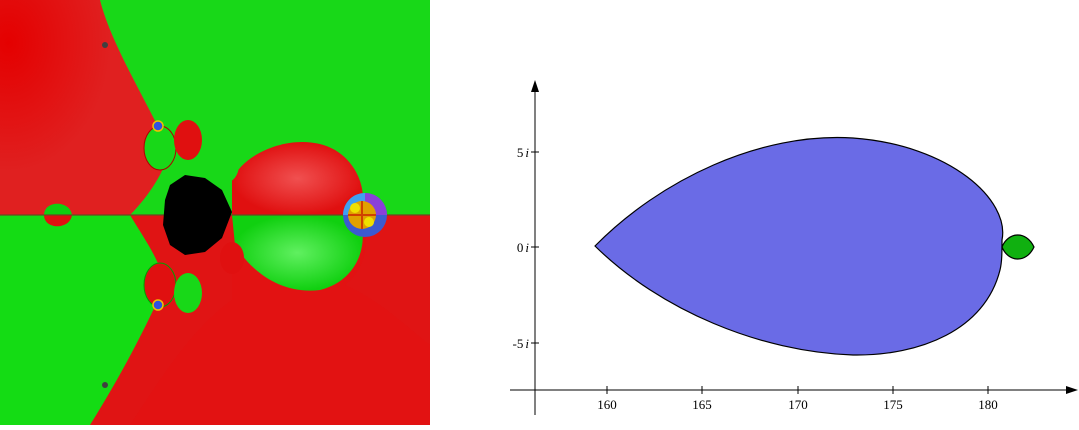  Describe the element at coordinates (988, 404) in the screenshot. I see `x-label-180: 180` at that location.